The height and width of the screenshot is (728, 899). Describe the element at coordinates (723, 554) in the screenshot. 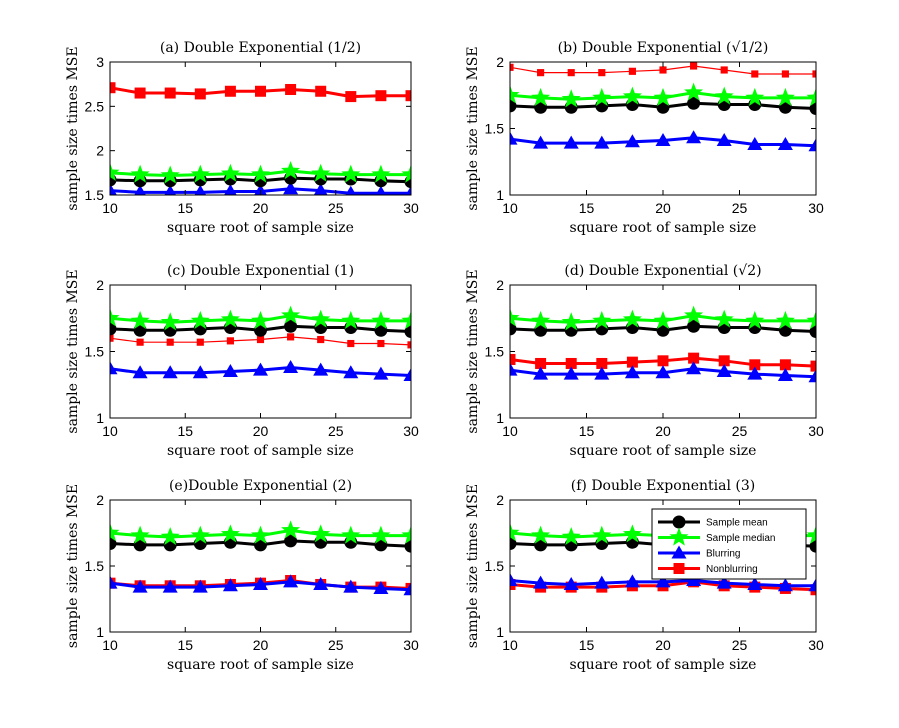

I see `legend-label: Blurring` at that location.